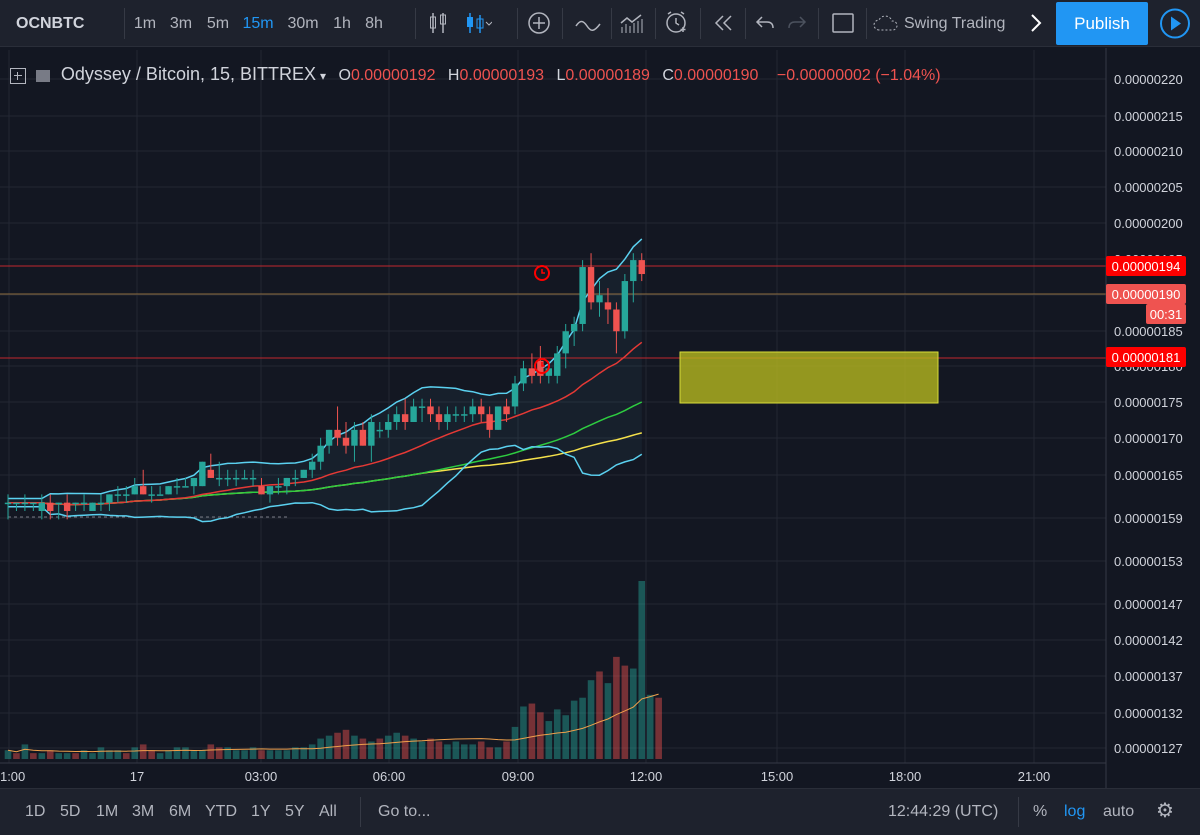 The width and height of the screenshot is (1200, 835). I want to click on range-1m: 1M, so click(107, 811).